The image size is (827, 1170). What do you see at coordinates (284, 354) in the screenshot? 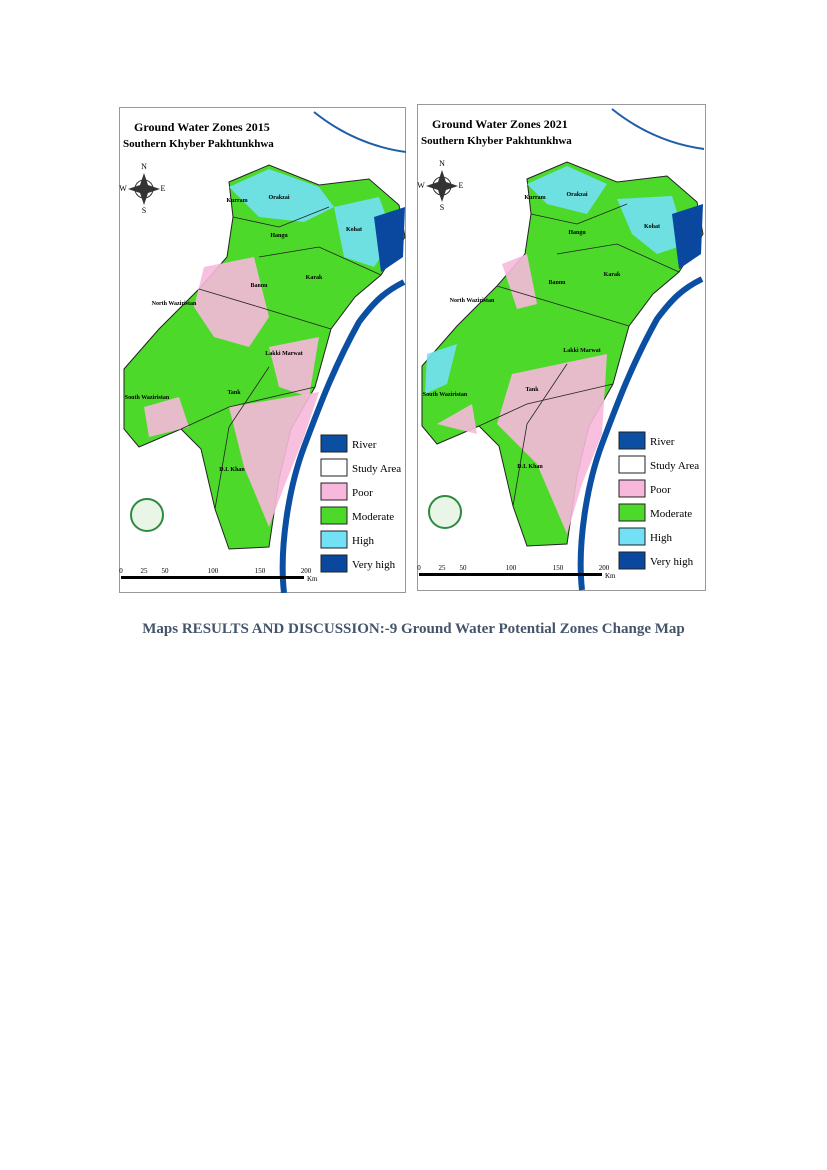
I see `district-label: Lakki Marwat` at bounding box center [284, 354].